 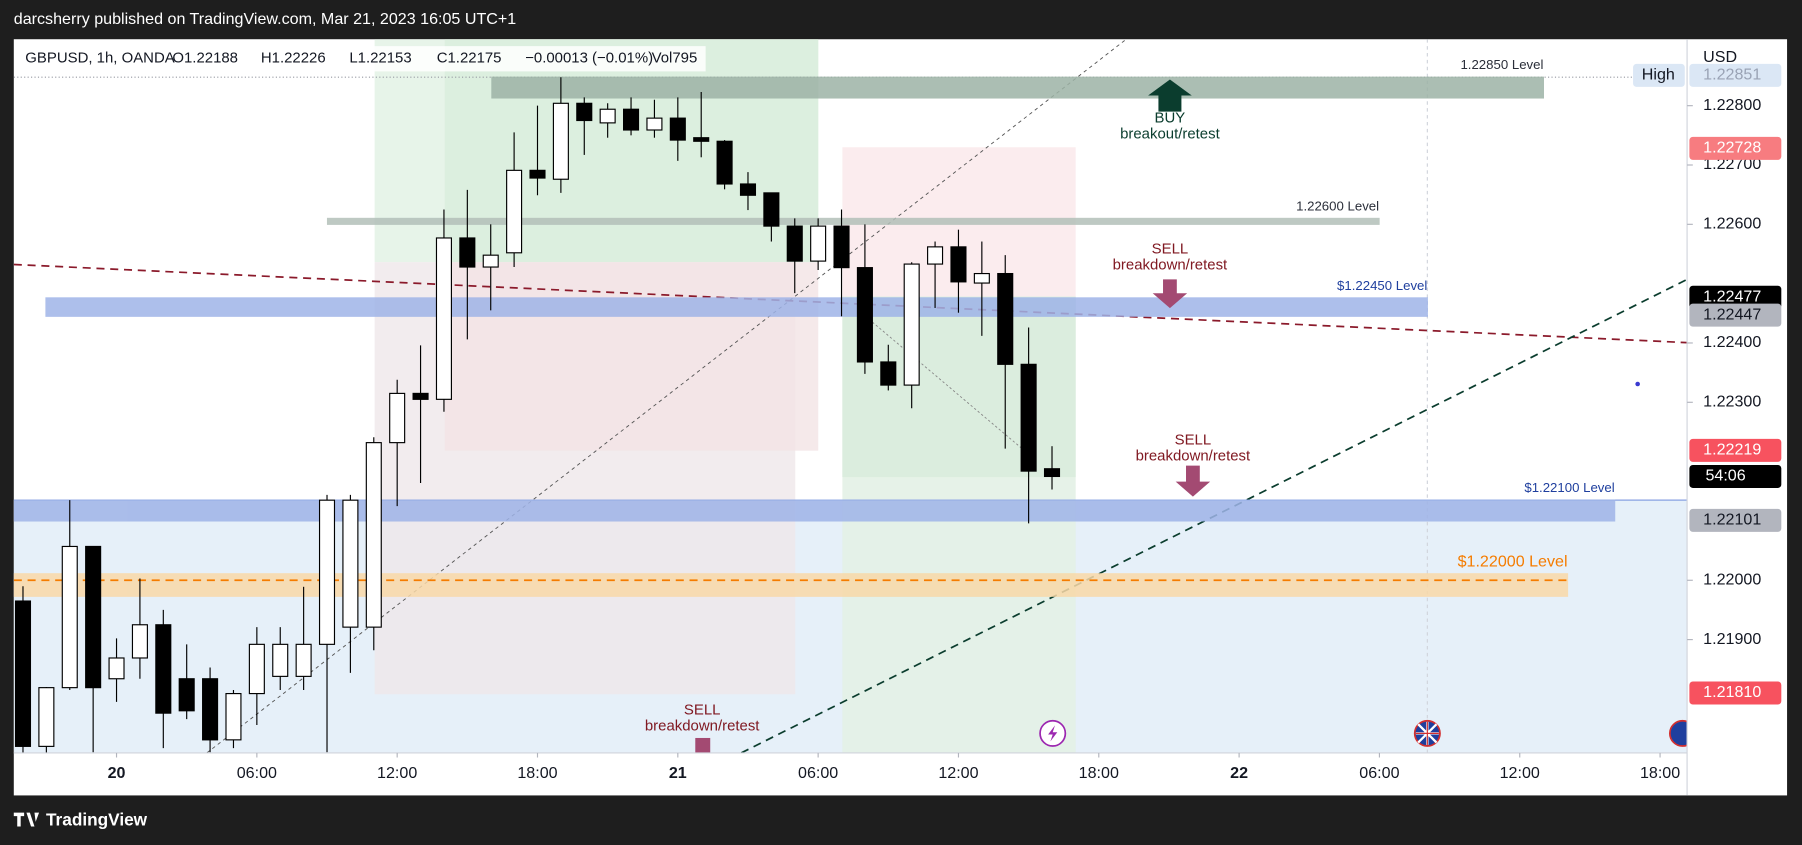 What do you see at coordinates (1720, 57) in the screenshot?
I see `currency: USD` at bounding box center [1720, 57].